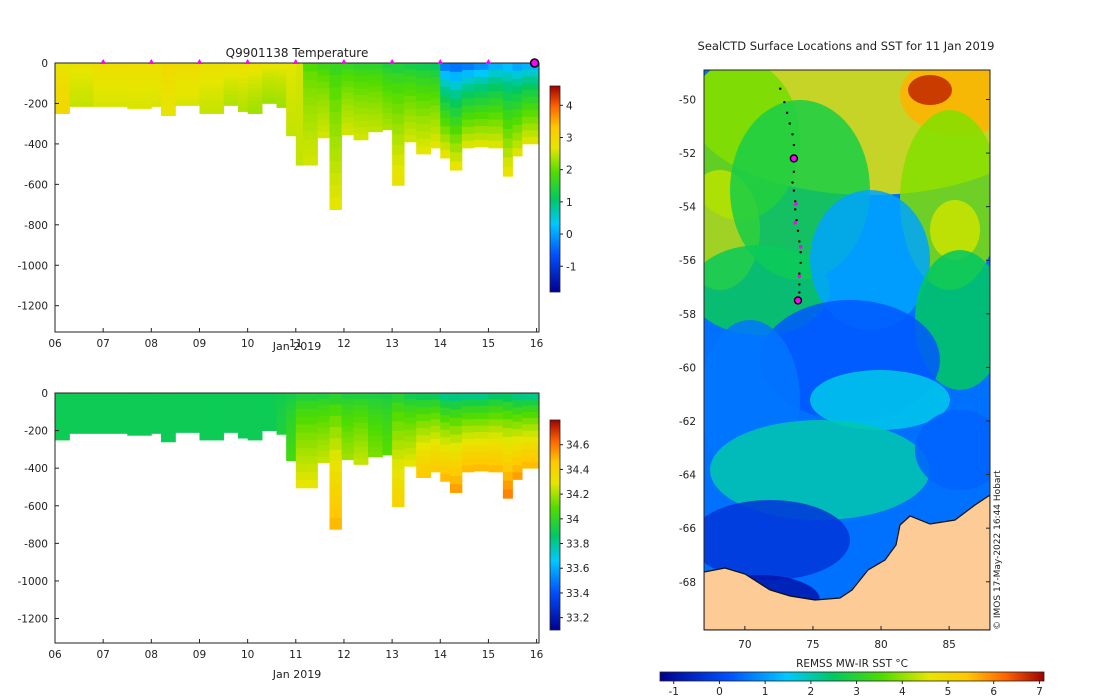 The width and height of the screenshot is (1100, 700). I want to click on temperature-xlabel: Jan 2019, so click(296, 346).